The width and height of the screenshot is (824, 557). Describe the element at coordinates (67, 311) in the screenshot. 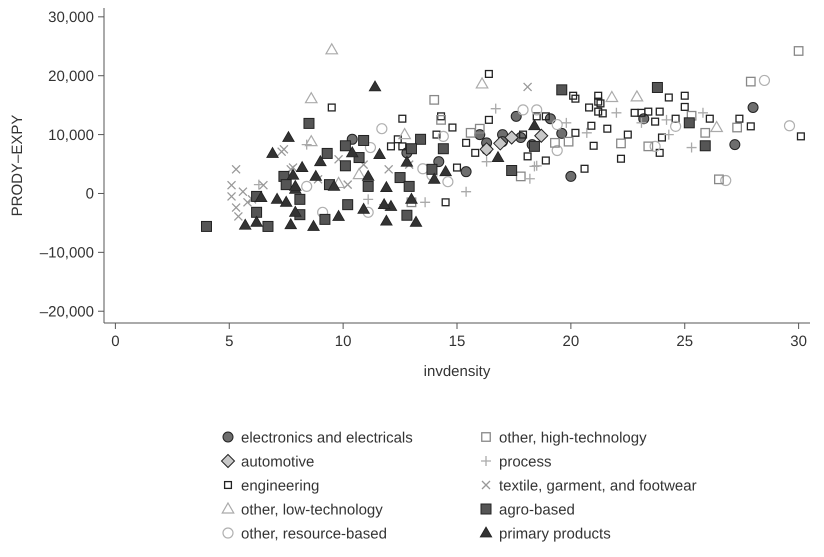

I see `y-tick-label: –20,000` at that location.